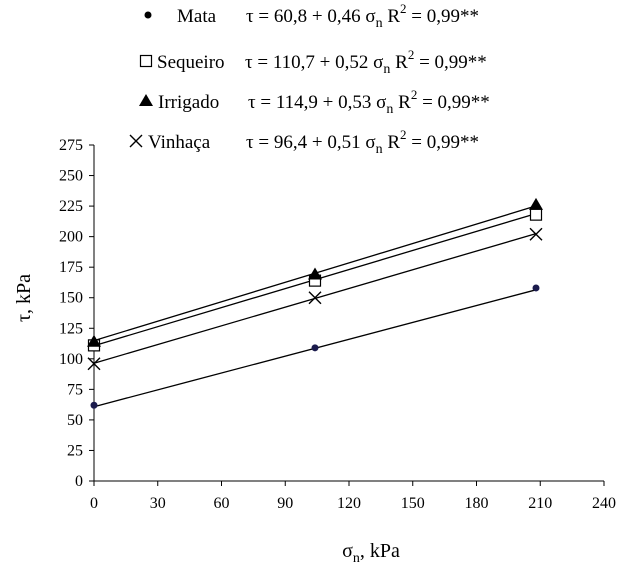  I want to click on y-tick-label: 0, so click(79, 481).